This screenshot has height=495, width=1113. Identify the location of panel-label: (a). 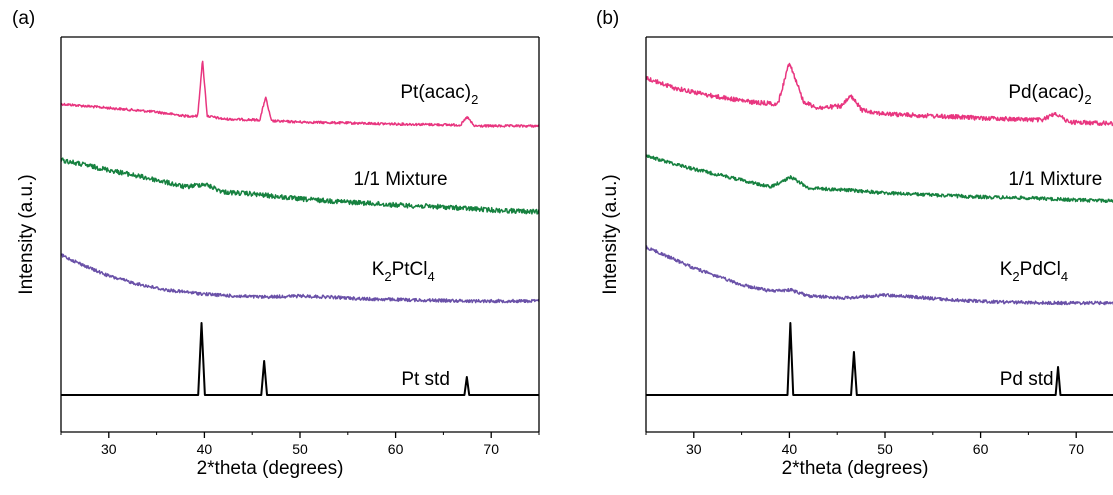
(23, 18).